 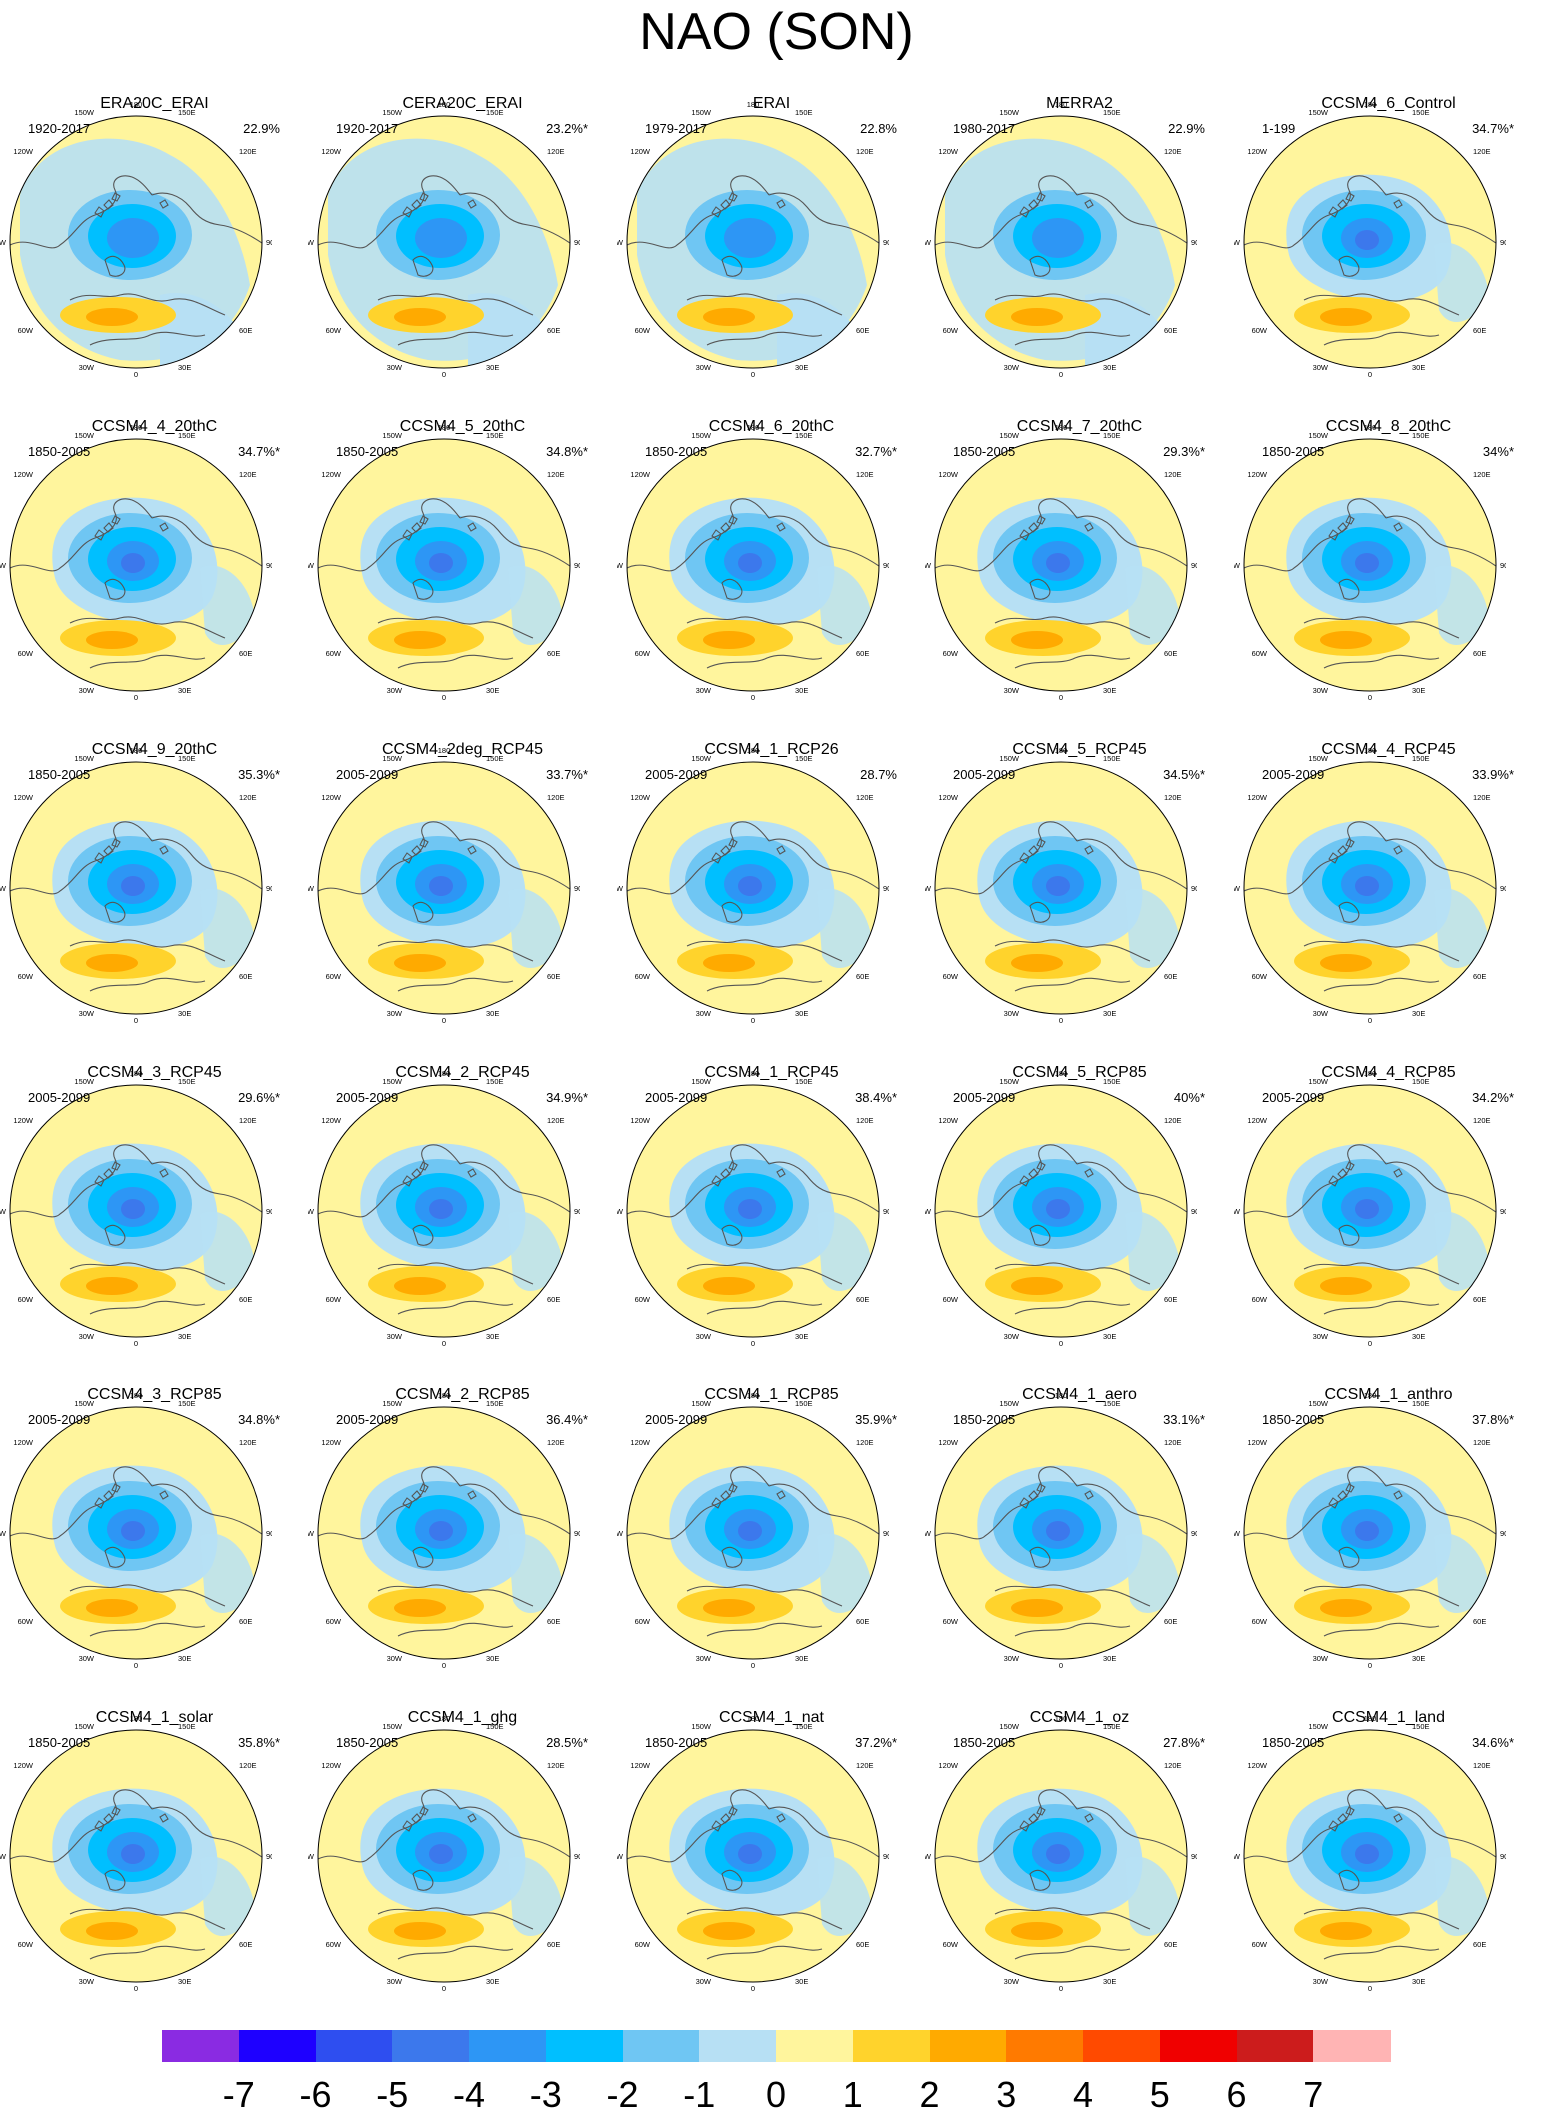 I want to click on colorbar-tick-label: 7, so click(x=1313, y=2094).